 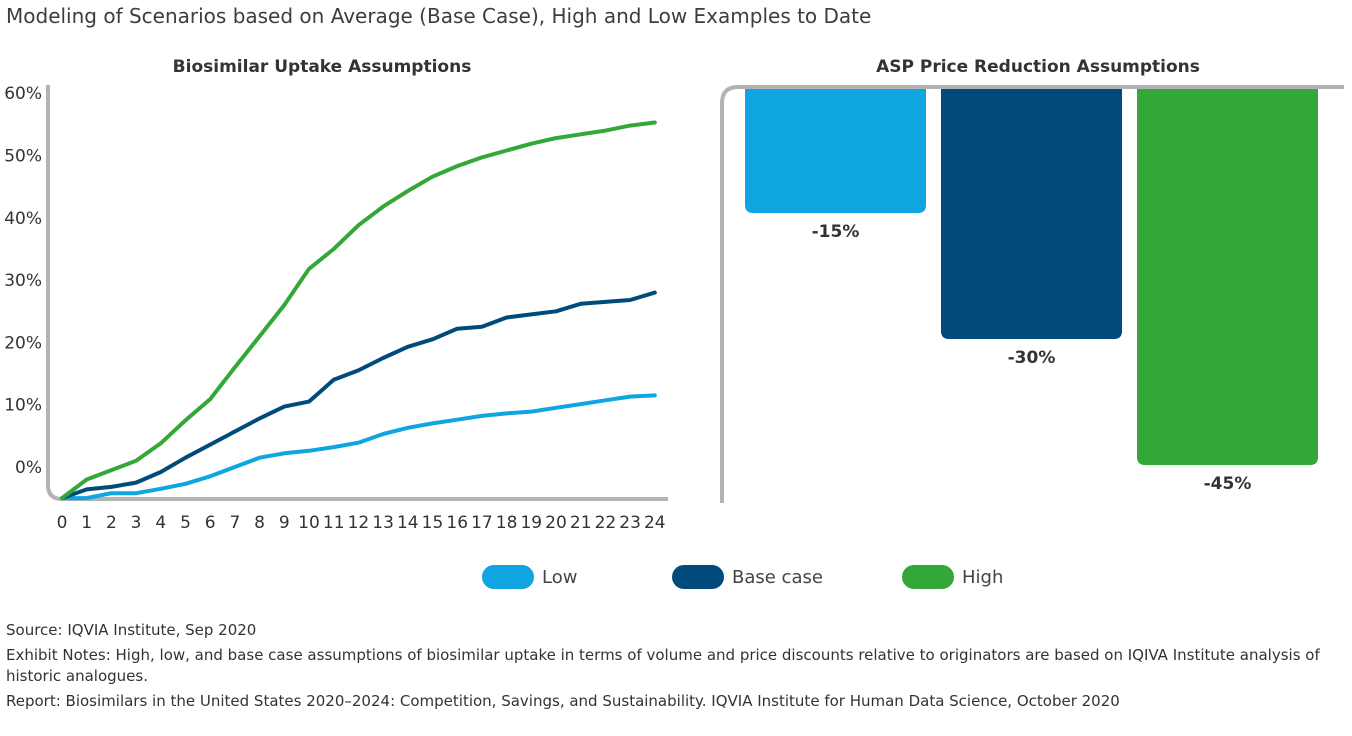 I want to click on x-tick-label: 15, so click(x=433, y=523).